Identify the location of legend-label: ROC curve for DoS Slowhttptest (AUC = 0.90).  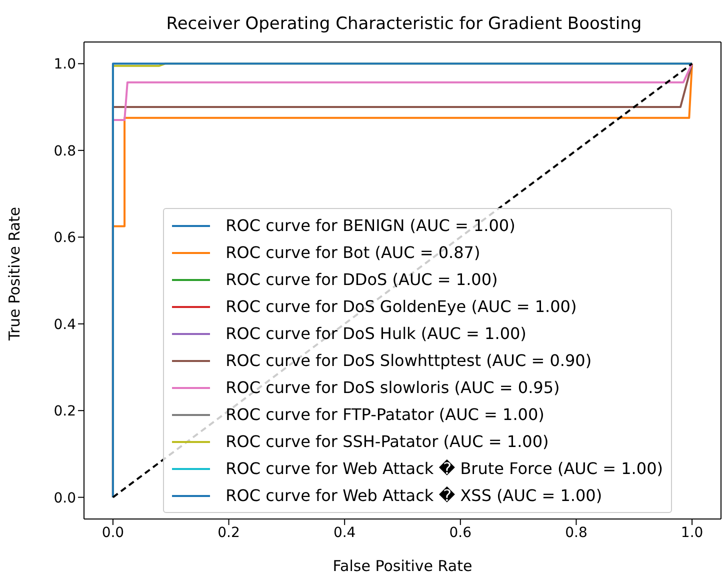
(409, 360).